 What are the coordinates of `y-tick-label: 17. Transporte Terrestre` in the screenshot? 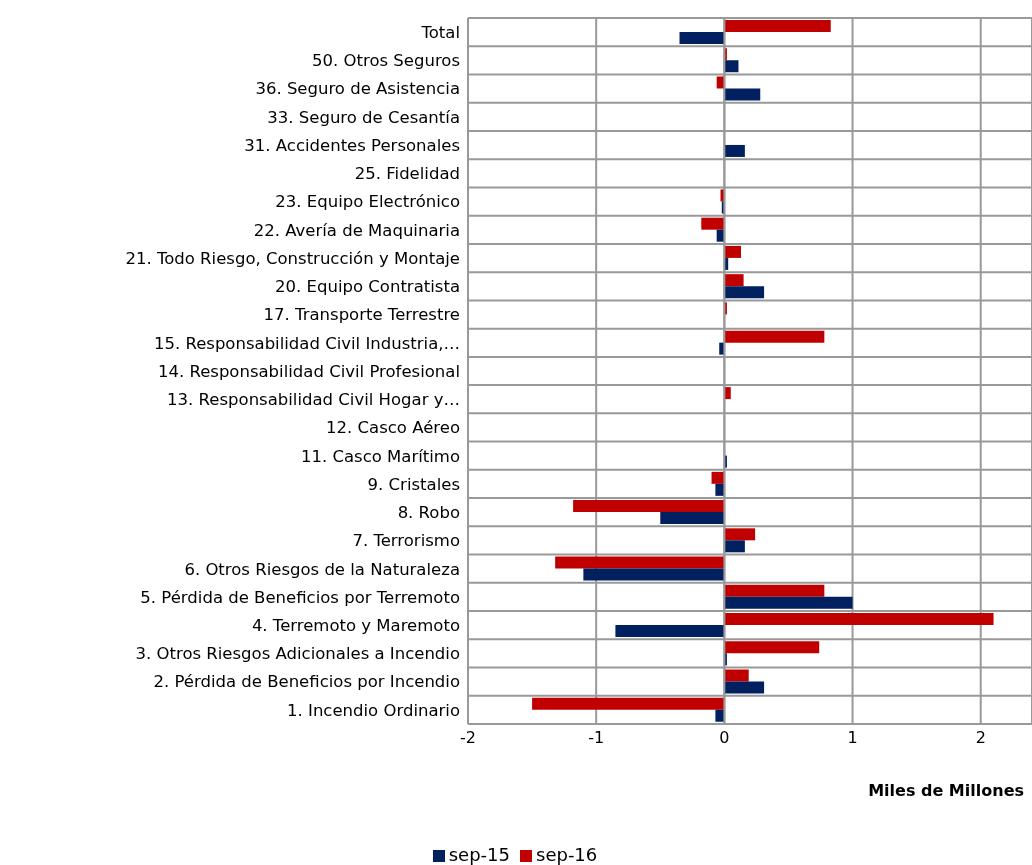 It's located at (361, 315).